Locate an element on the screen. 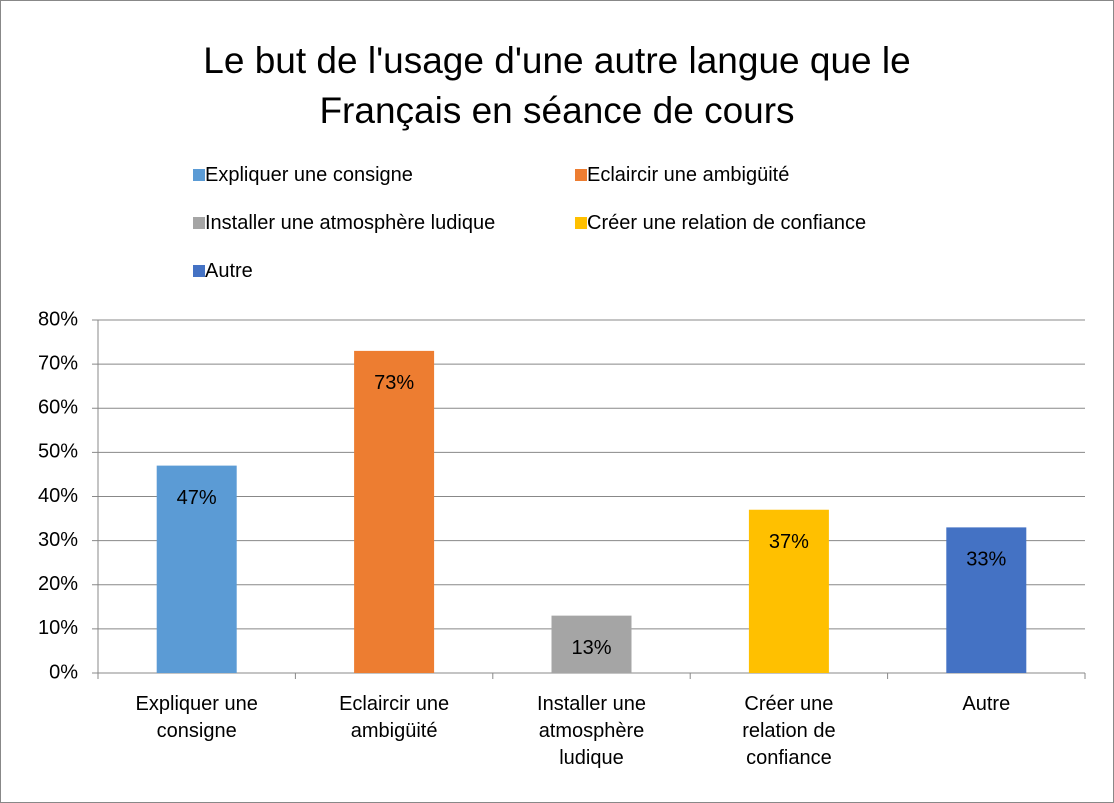  data-label: 73% is located at coordinates (394, 383).